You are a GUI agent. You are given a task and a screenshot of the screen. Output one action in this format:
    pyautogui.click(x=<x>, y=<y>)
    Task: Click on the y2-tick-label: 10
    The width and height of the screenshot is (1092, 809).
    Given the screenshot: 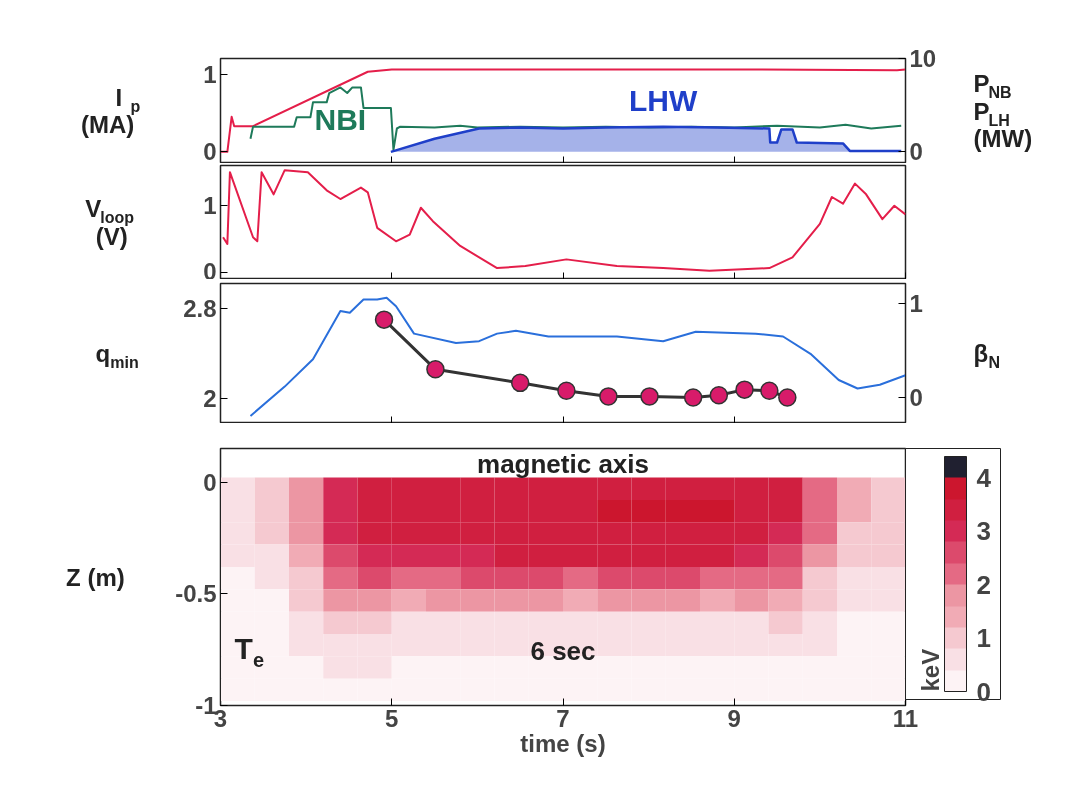 What is the action you would take?
    pyautogui.click(x=923, y=58)
    